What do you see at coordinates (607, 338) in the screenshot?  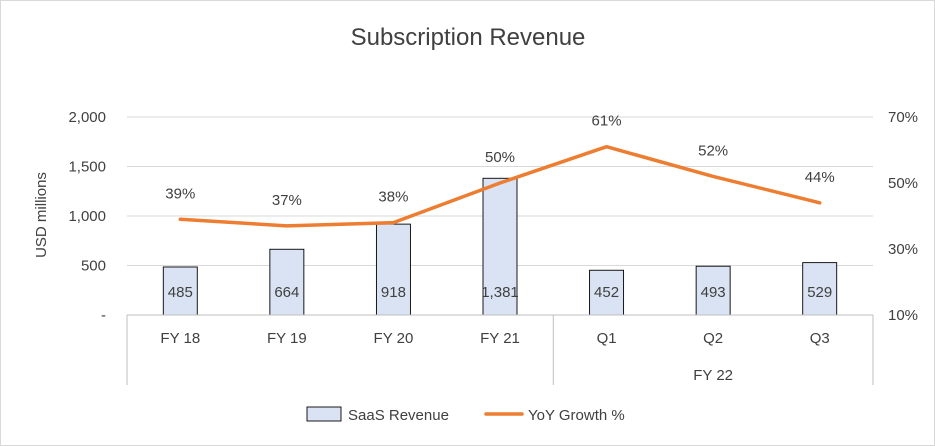 I see `x-tick-label: Q1` at bounding box center [607, 338].